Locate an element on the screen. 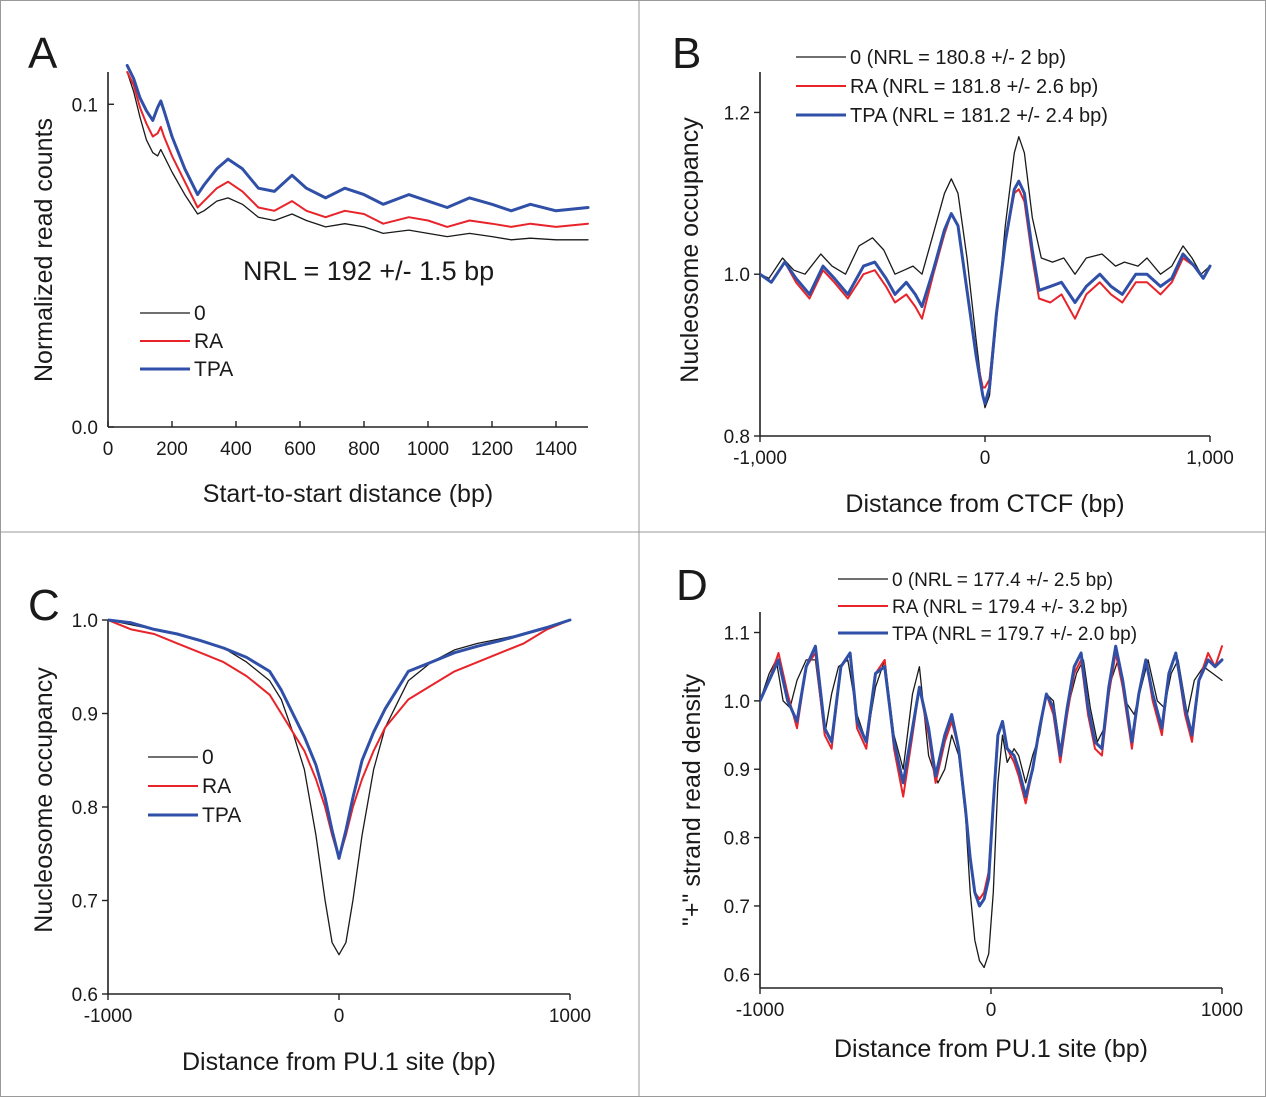  legend-label: 0 (NRL = 180.8 +/- 2 bp) is located at coordinates (958, 58).